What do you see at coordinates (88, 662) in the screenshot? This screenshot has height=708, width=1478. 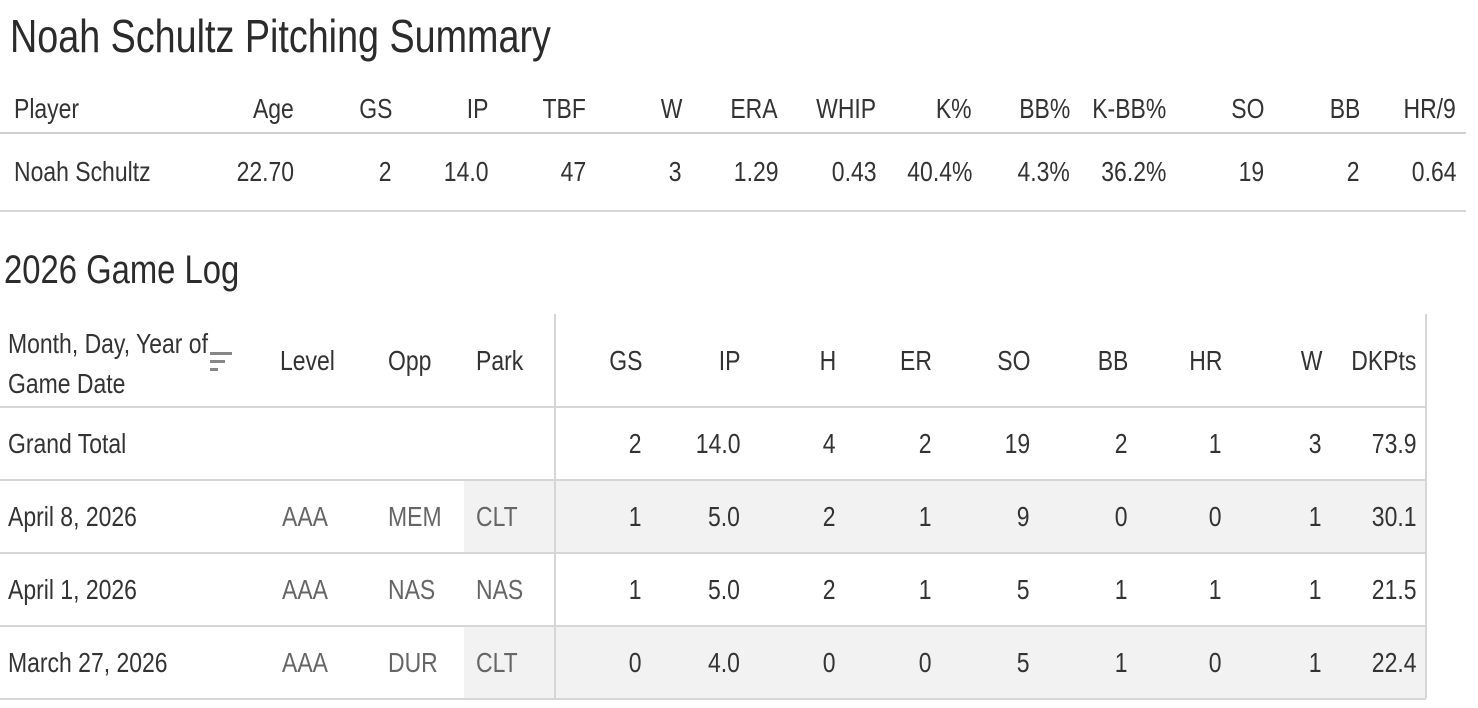 I see `row-date: March 27, 2026` at bounding box center [88, 662].